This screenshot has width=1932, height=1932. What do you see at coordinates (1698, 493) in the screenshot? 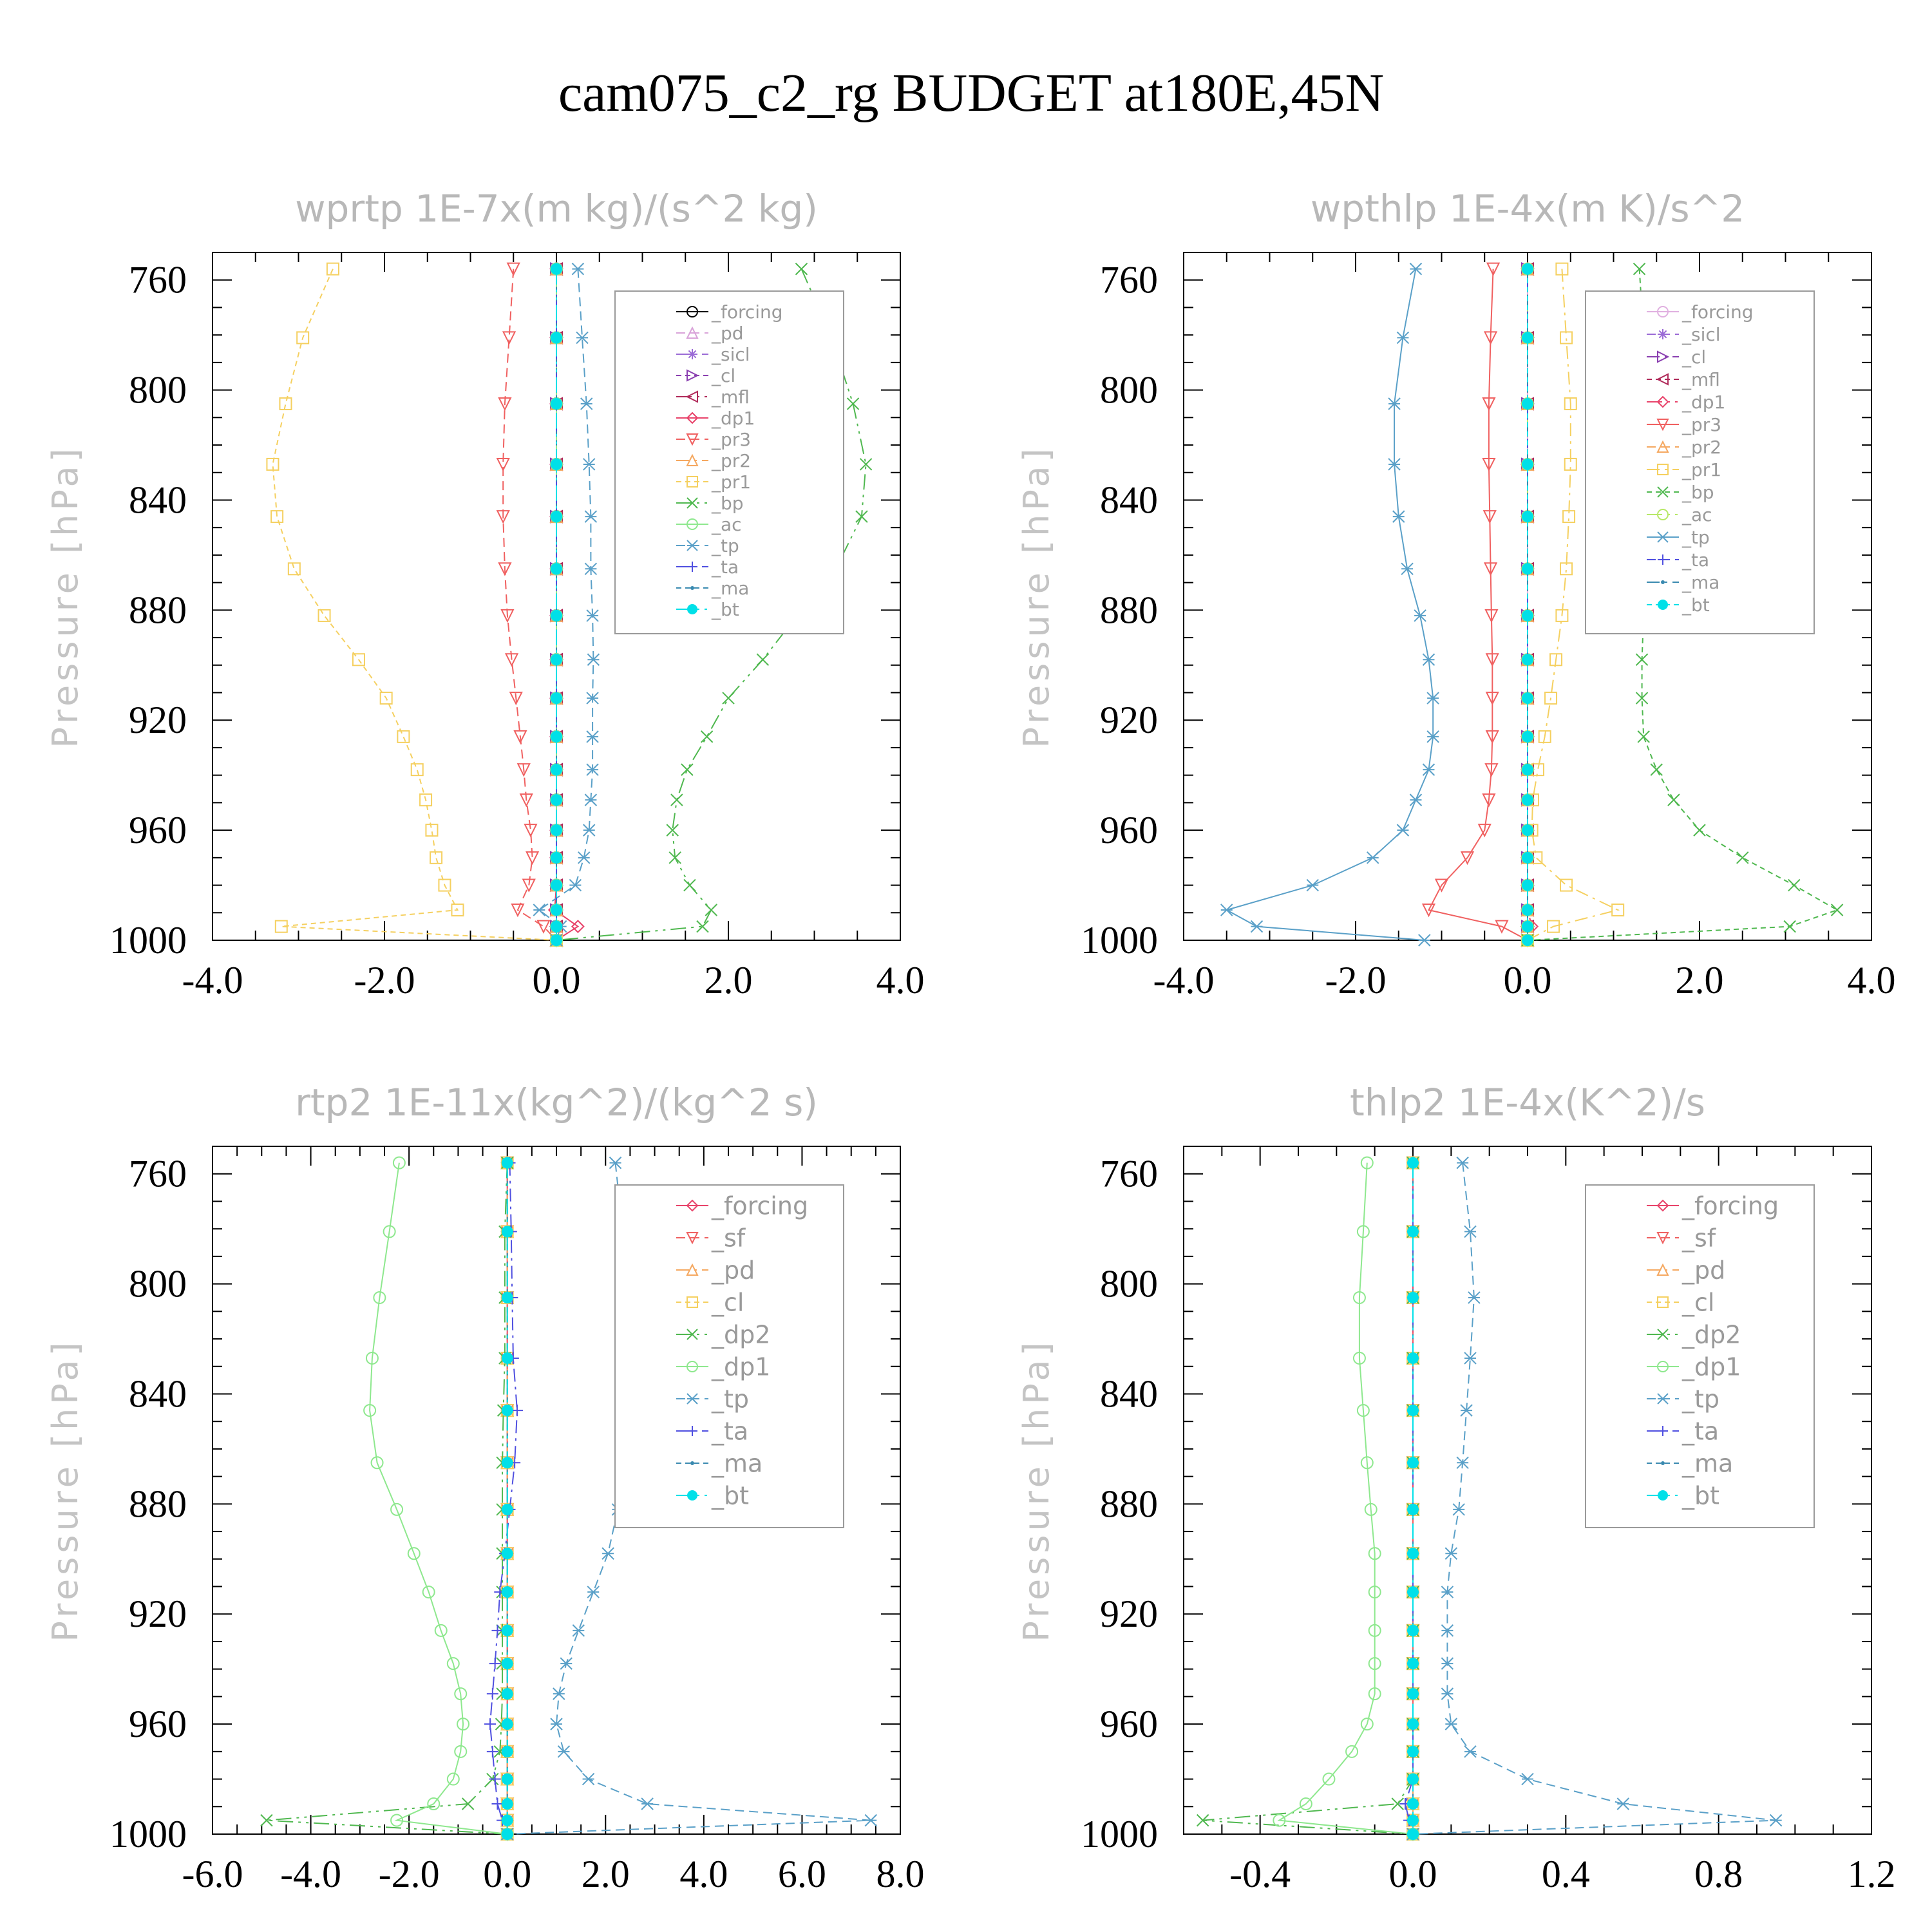
I see `legend-label: _bp` at bounding box center [1698, 493].